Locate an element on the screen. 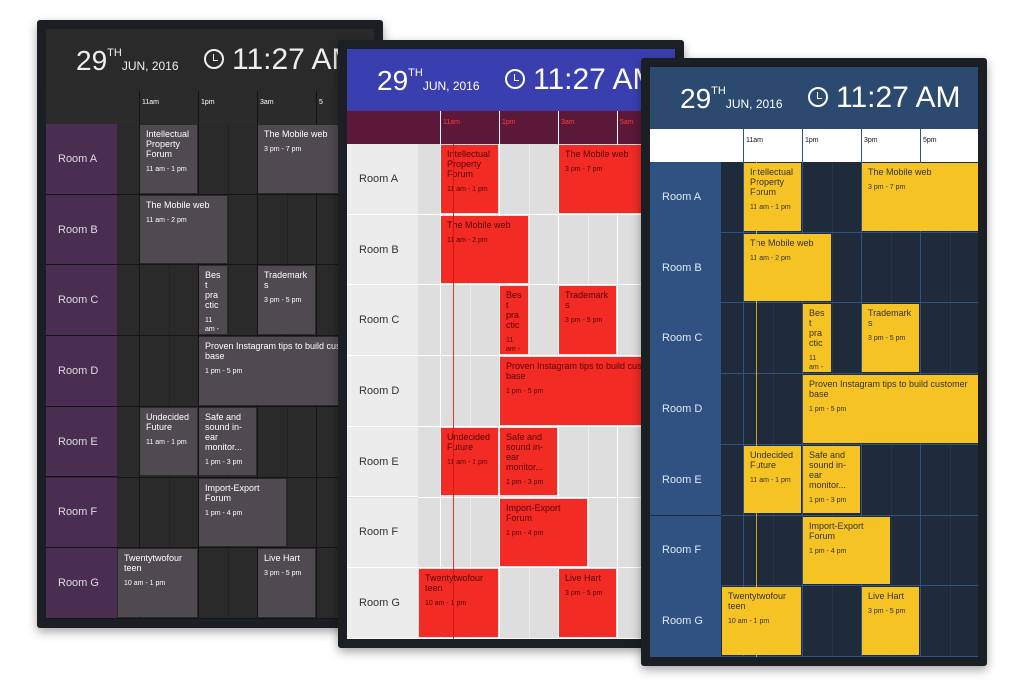 The height and width of the screenshot is (684, 1034). event: The Mobile web 3 pm - 7 pm is located at coordinates (920, 197).